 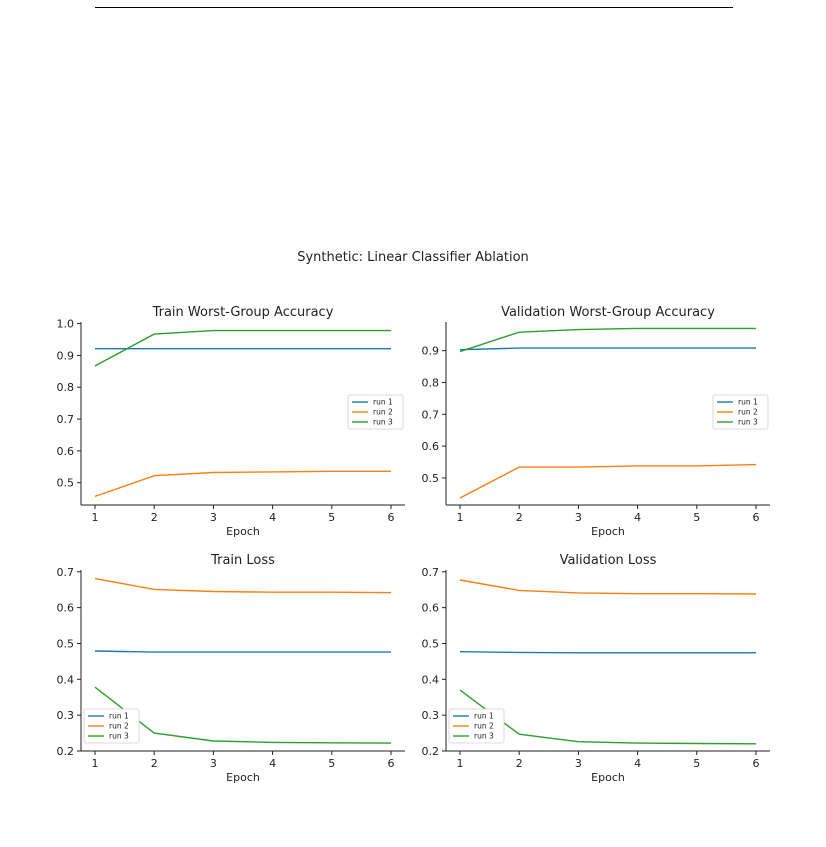 What do you see at coordinates (414, 7) in the screenshot?
I see `top-rule` at bounding box center [414, 7].